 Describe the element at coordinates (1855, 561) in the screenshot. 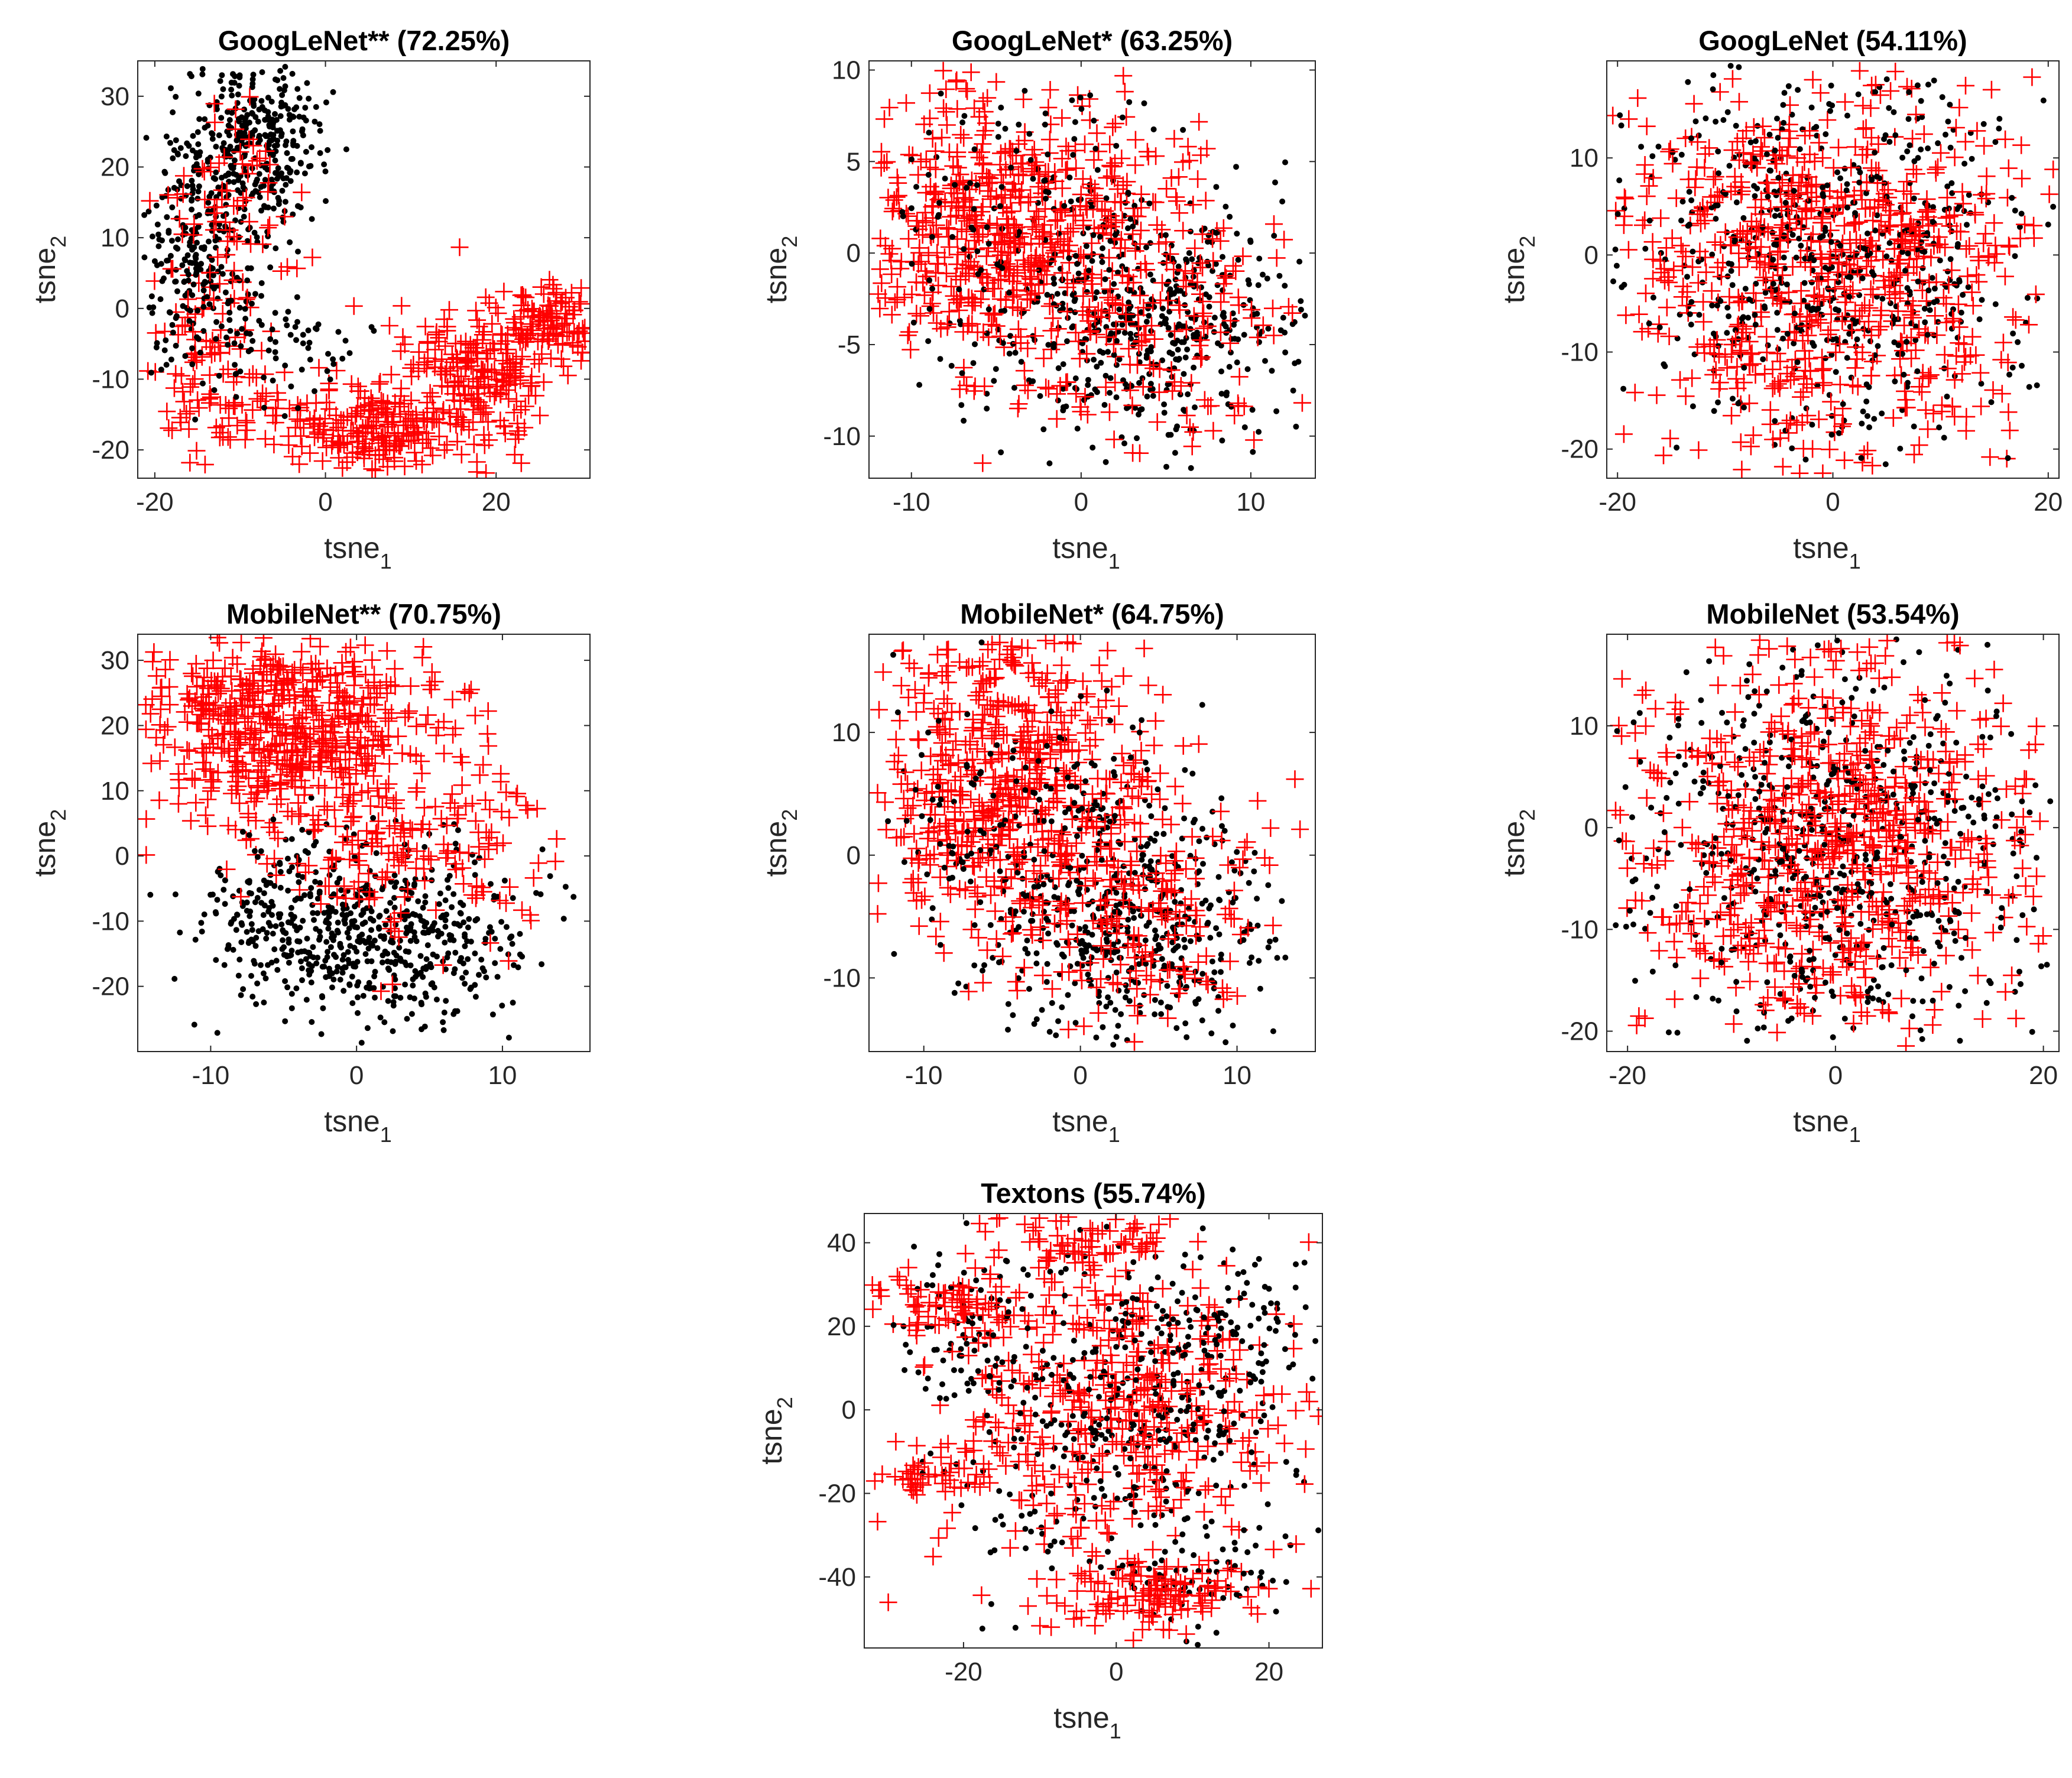

I see `x-axis-label-sub: 1` at that location.